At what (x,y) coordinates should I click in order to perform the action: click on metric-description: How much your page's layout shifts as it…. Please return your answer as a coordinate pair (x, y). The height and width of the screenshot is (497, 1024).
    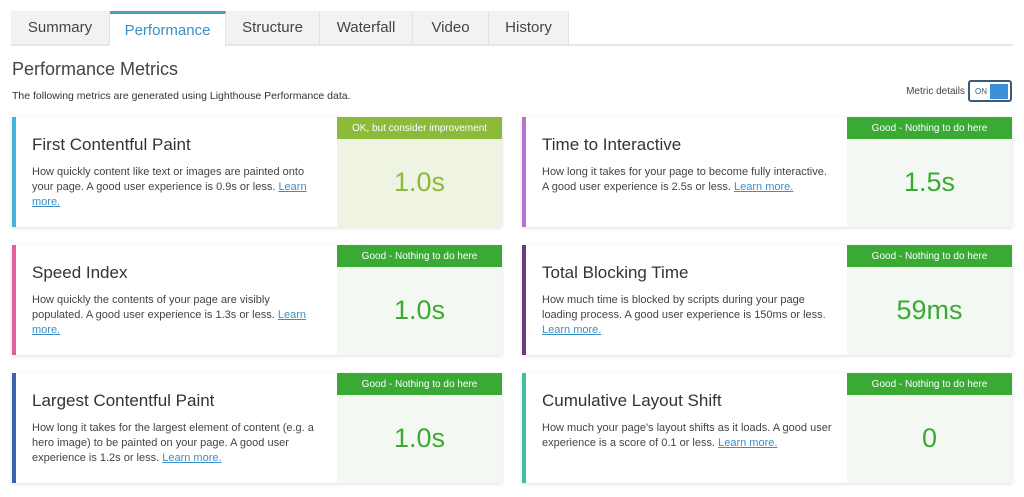
    Looking at the image, I should click on (688, 436).